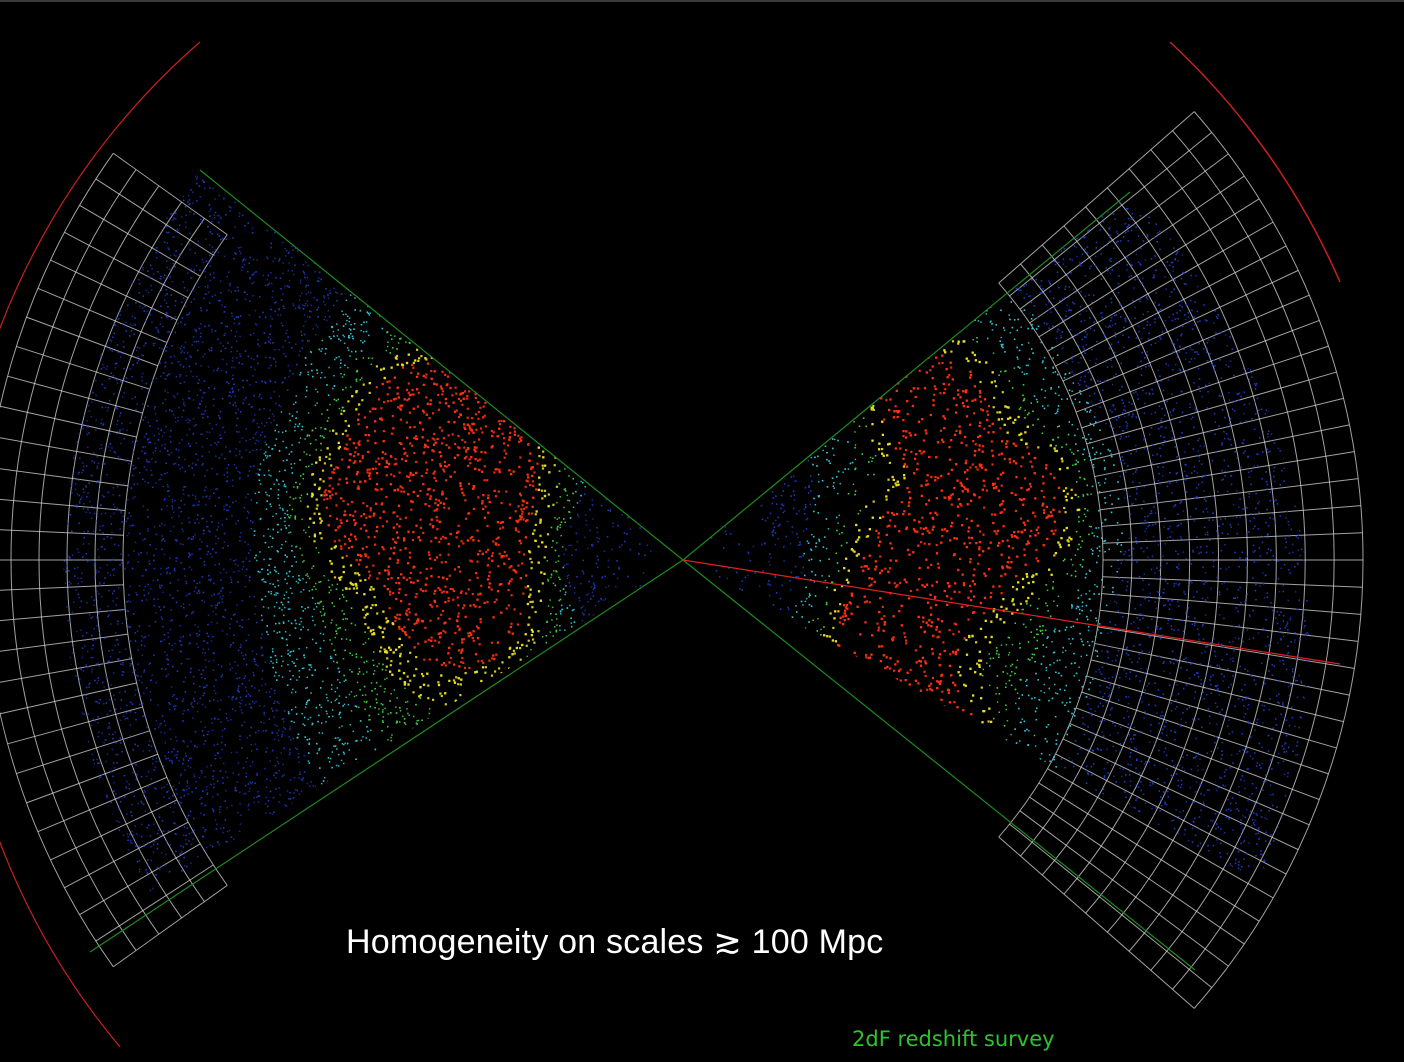 This screenshot has width=1404, height=1062. What do you see at coordinates (953, 1039) in the screenshot?
I see `survey-credit: 2dF redshift survey` at bounding box center [953, 1039].